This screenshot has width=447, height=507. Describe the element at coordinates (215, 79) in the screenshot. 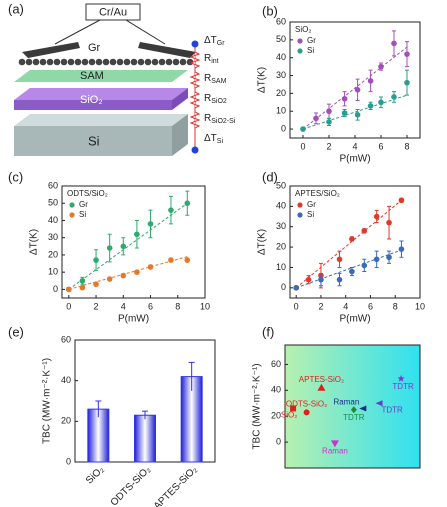

I see `resistor-label: RSAM` at that location.